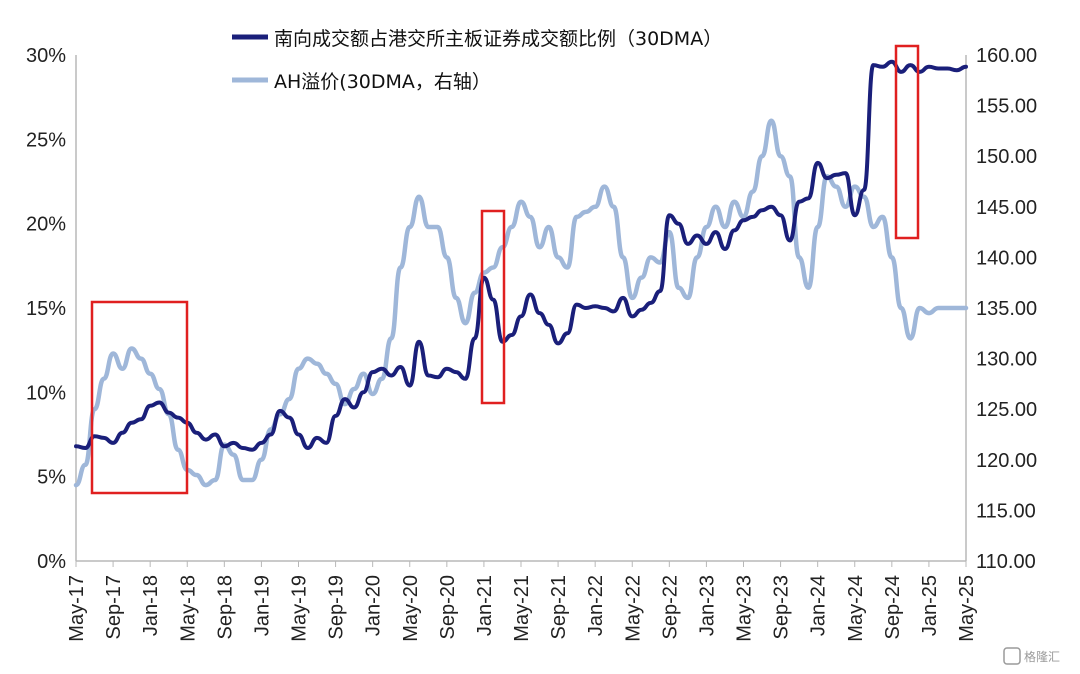 The height and width of the screenshot is (674, 1080). I want to click on right-tick-label: 155.00, so click(1006, 107).